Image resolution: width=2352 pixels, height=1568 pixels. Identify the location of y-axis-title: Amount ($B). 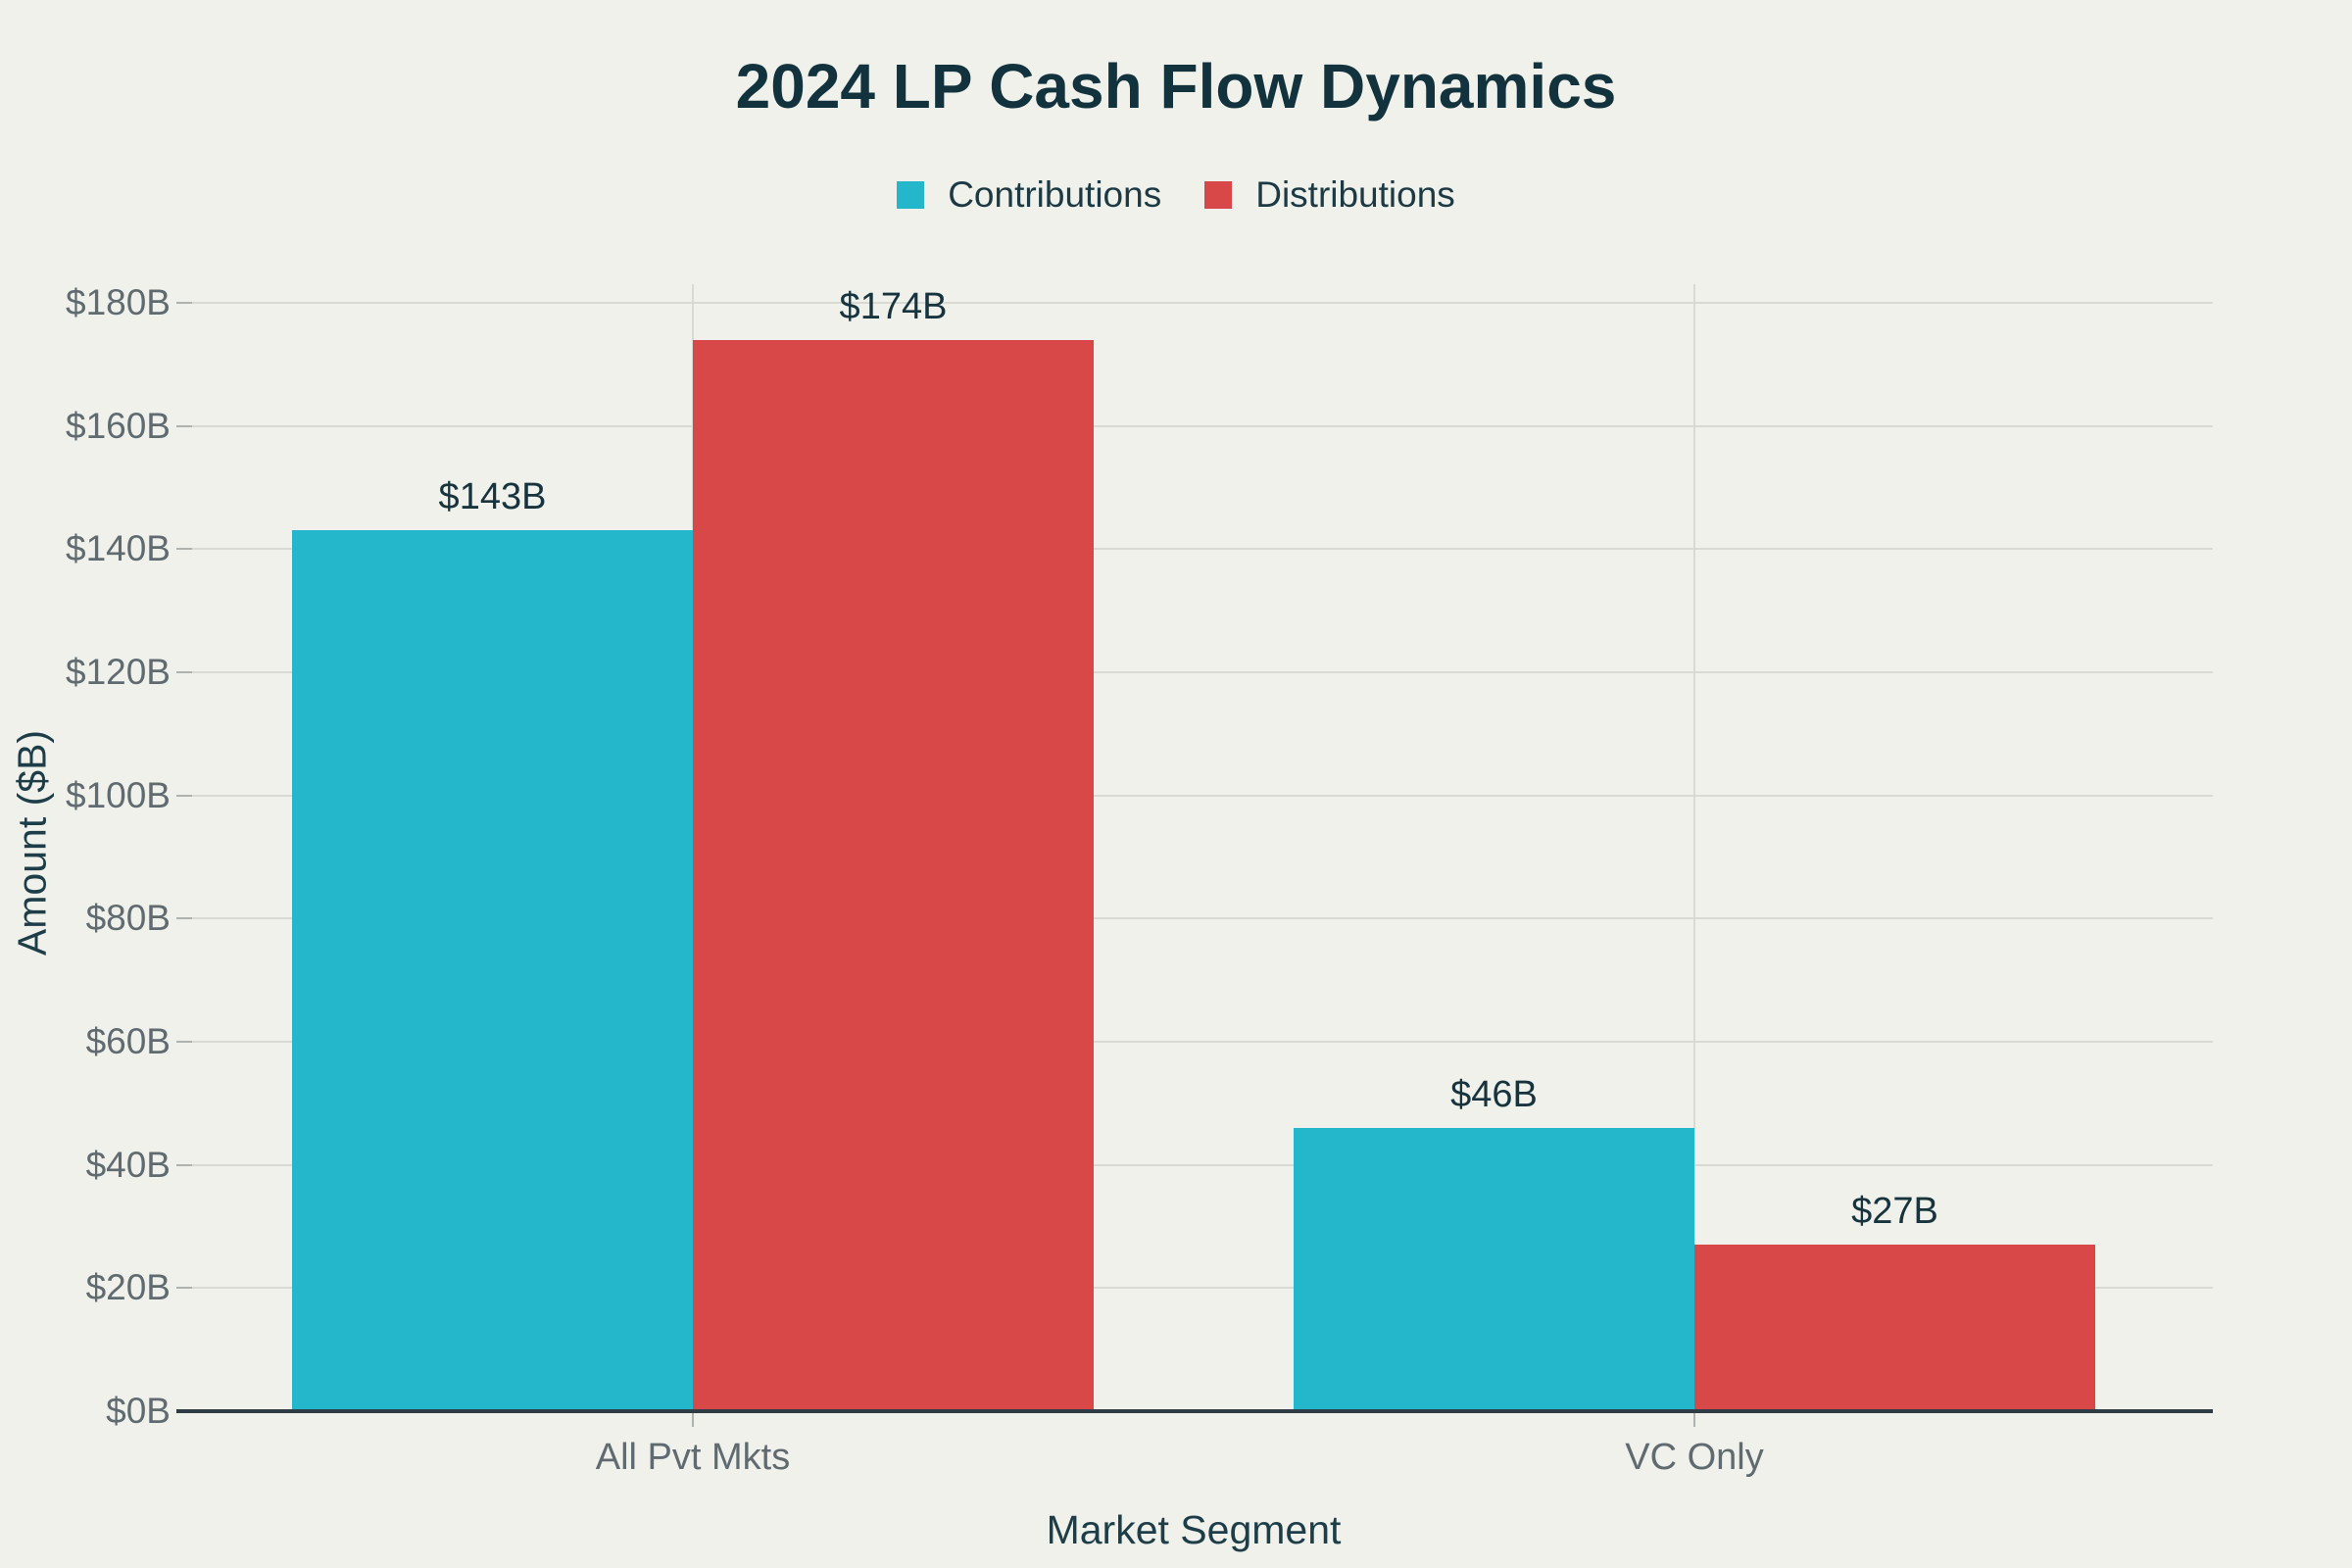
(32, 842).